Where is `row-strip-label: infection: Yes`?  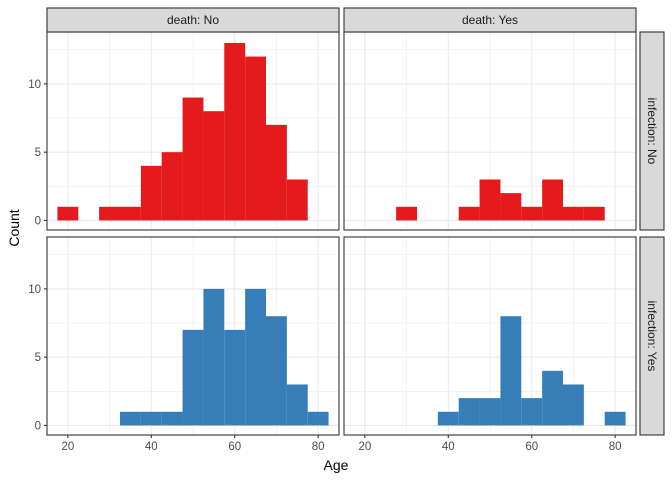 row-strip-label: infection: Yes is located at coordinates (652, 336).